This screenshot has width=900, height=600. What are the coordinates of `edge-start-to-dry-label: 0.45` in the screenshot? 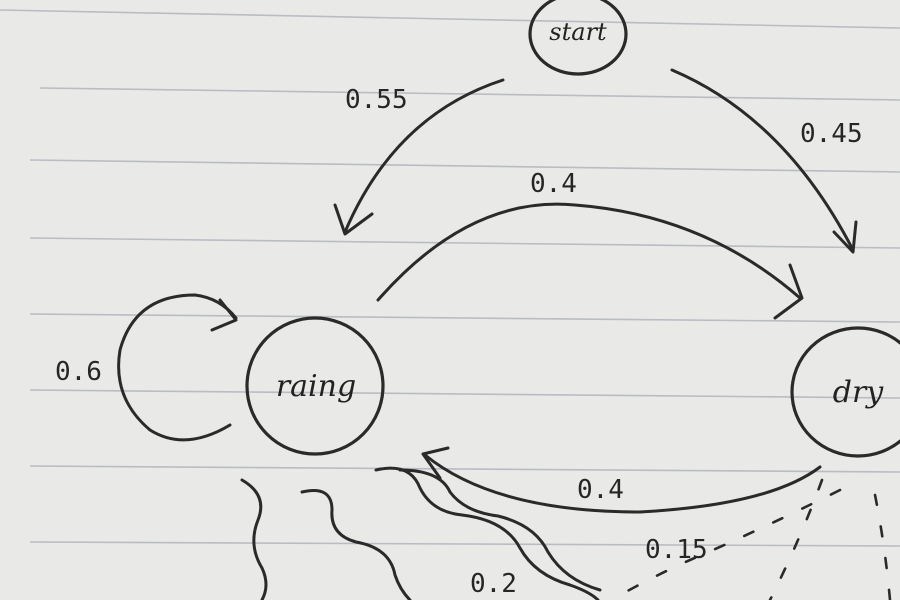 It's located at (831, 134).